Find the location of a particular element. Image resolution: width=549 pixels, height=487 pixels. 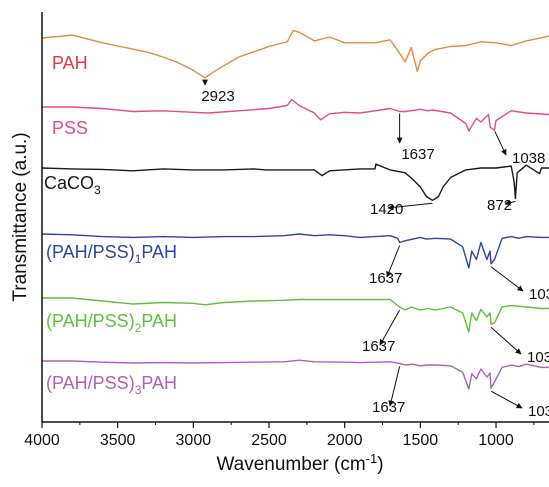

series-label-2: PSS is located at coordinates (70, 128).